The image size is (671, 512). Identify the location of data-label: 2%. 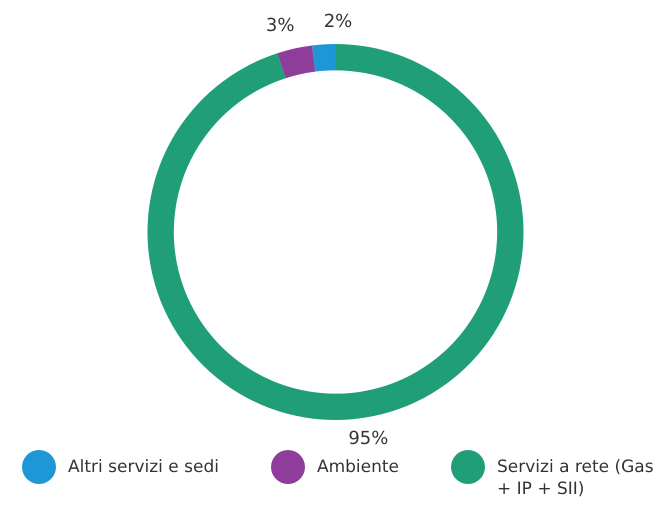
(338, 21).